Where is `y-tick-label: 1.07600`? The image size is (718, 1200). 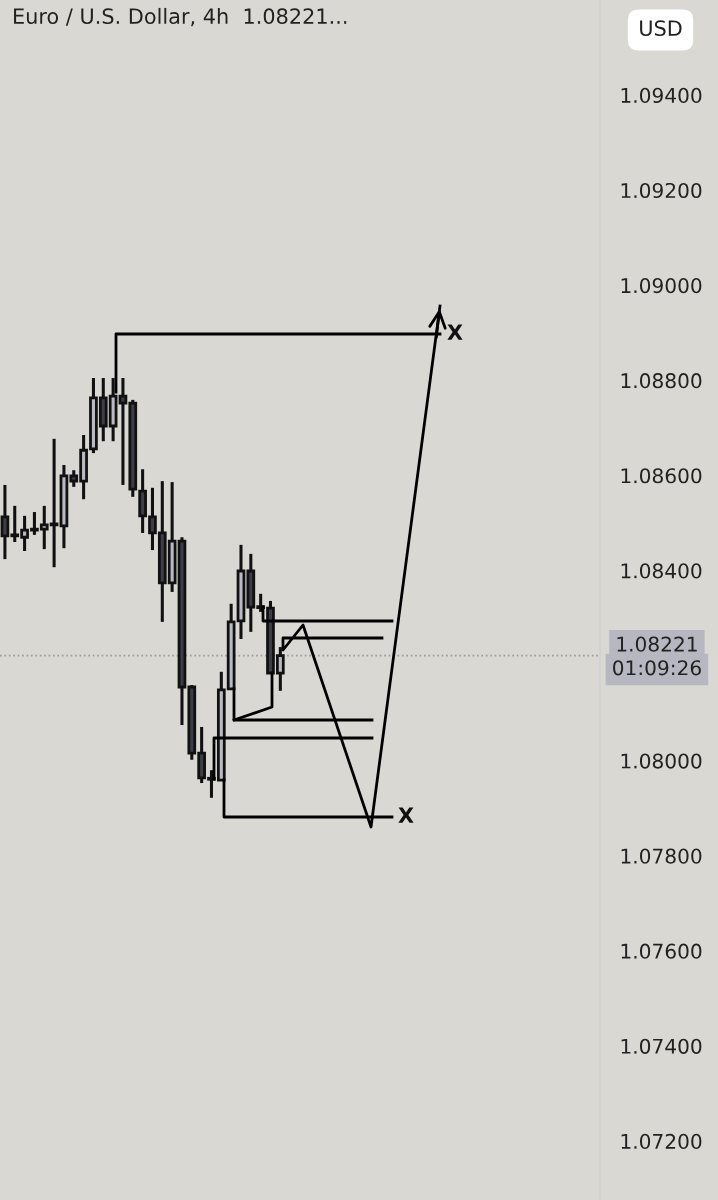
y-tick-label: 1.07600 is located at coordinates (661, 951).